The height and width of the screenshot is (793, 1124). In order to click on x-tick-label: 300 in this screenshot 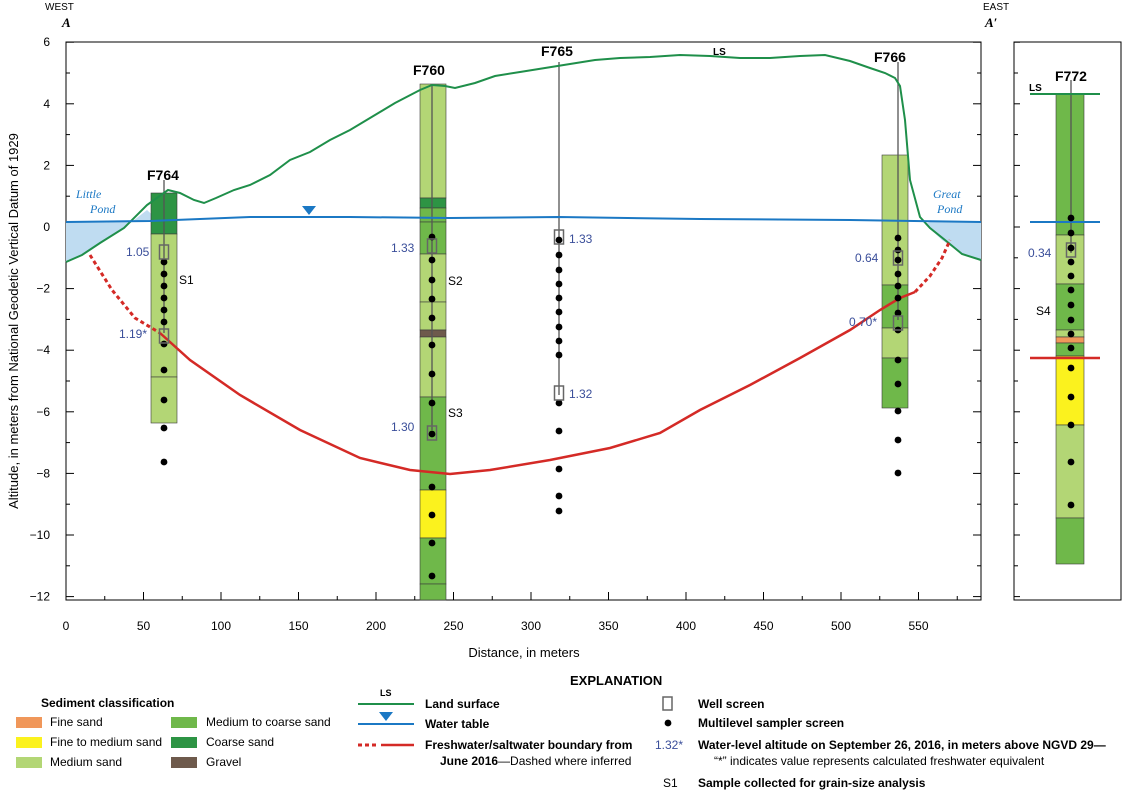, I will do `click(531, 626)`.